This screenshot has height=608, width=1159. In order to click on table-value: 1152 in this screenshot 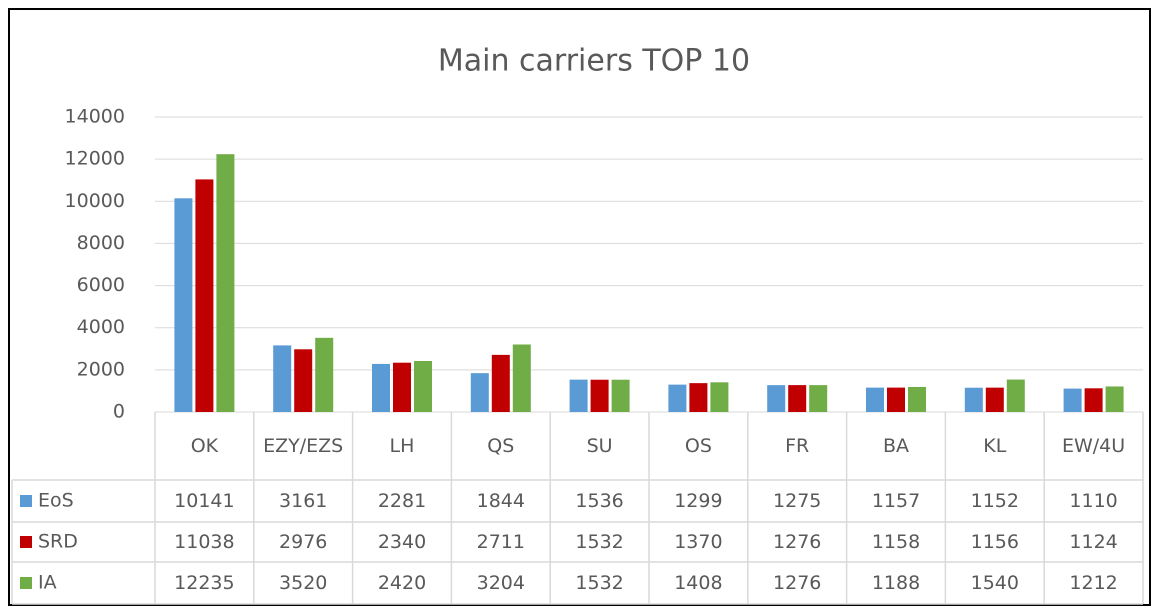, I will do `click(994, 501)`.